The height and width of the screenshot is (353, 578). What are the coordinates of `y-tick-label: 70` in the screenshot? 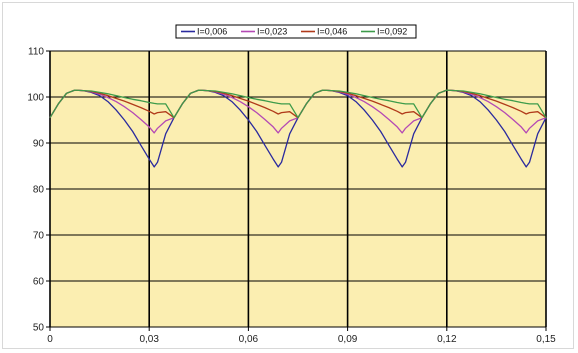 It's located at (39, 236).